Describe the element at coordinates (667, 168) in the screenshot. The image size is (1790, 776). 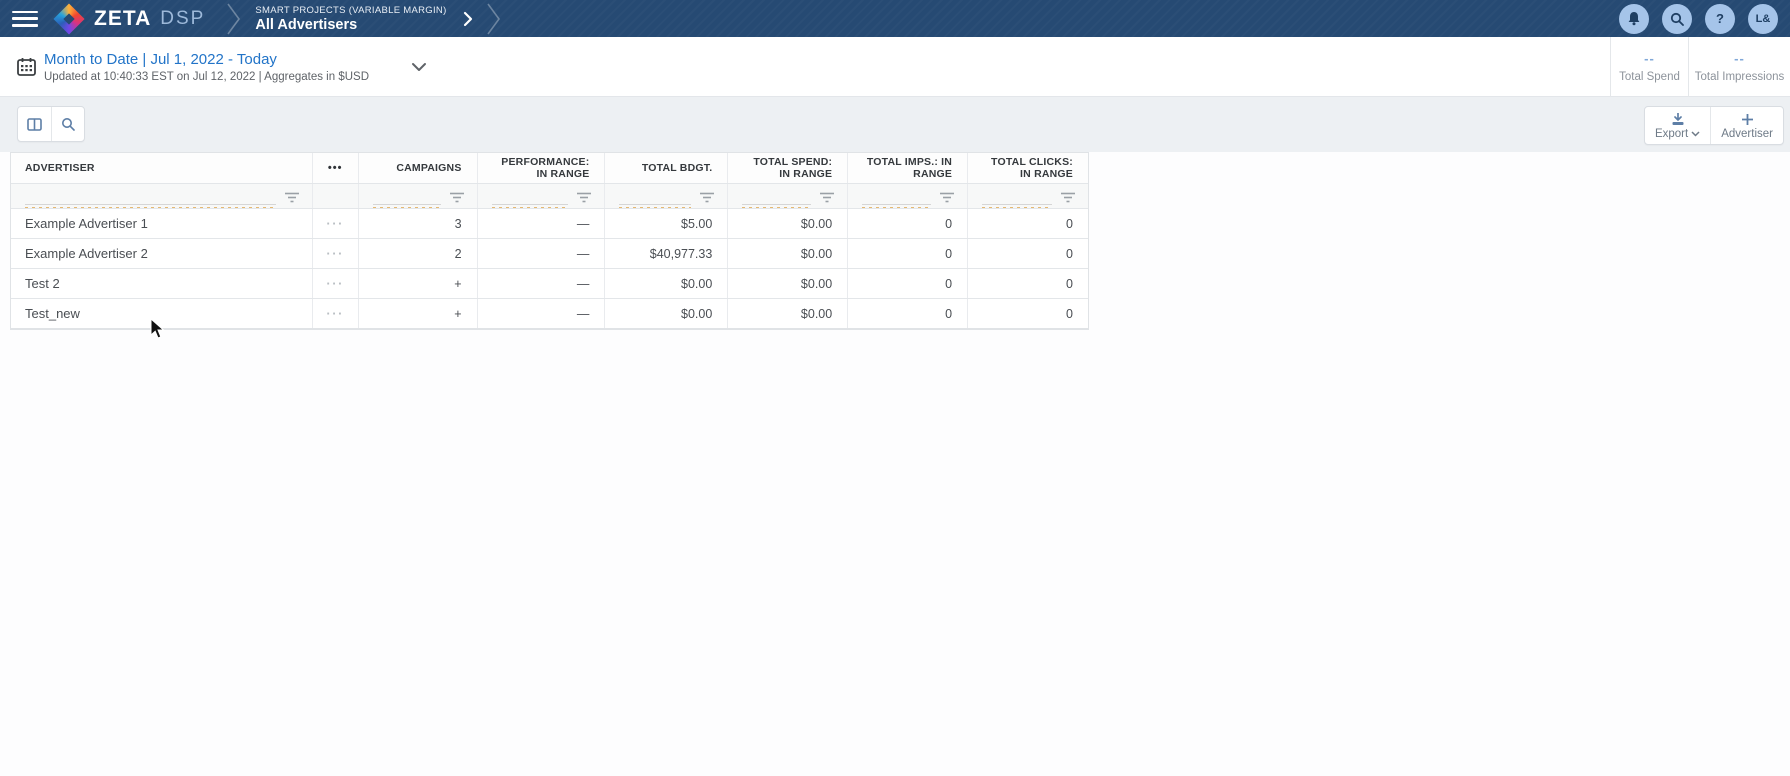
I see `column-header-total-budget: TOTAL BDGT.` at that location.